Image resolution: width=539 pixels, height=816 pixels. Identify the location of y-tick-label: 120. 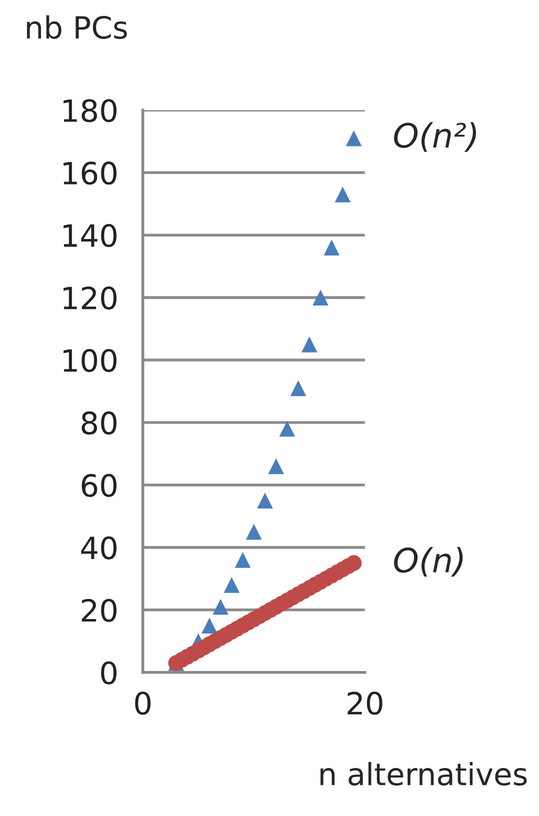
(90, 298).